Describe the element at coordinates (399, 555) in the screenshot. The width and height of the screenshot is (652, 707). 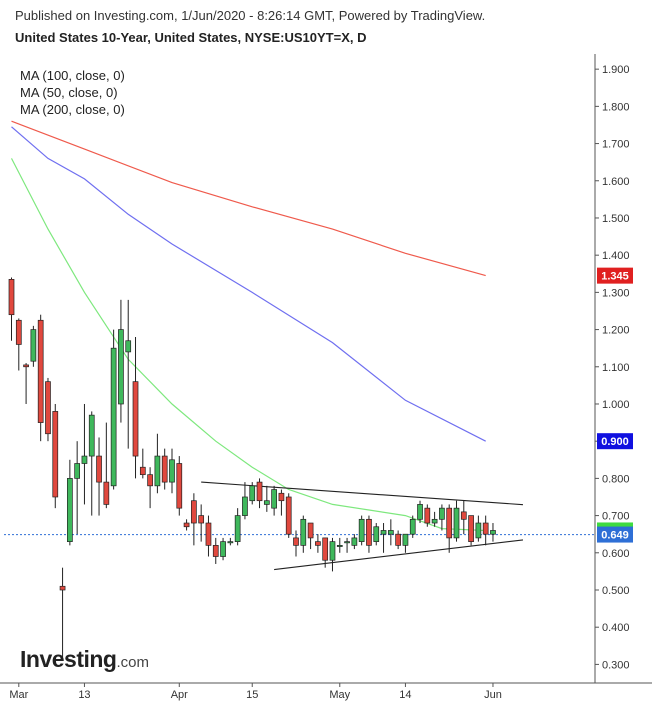
I see `trendline-lower` at that location.